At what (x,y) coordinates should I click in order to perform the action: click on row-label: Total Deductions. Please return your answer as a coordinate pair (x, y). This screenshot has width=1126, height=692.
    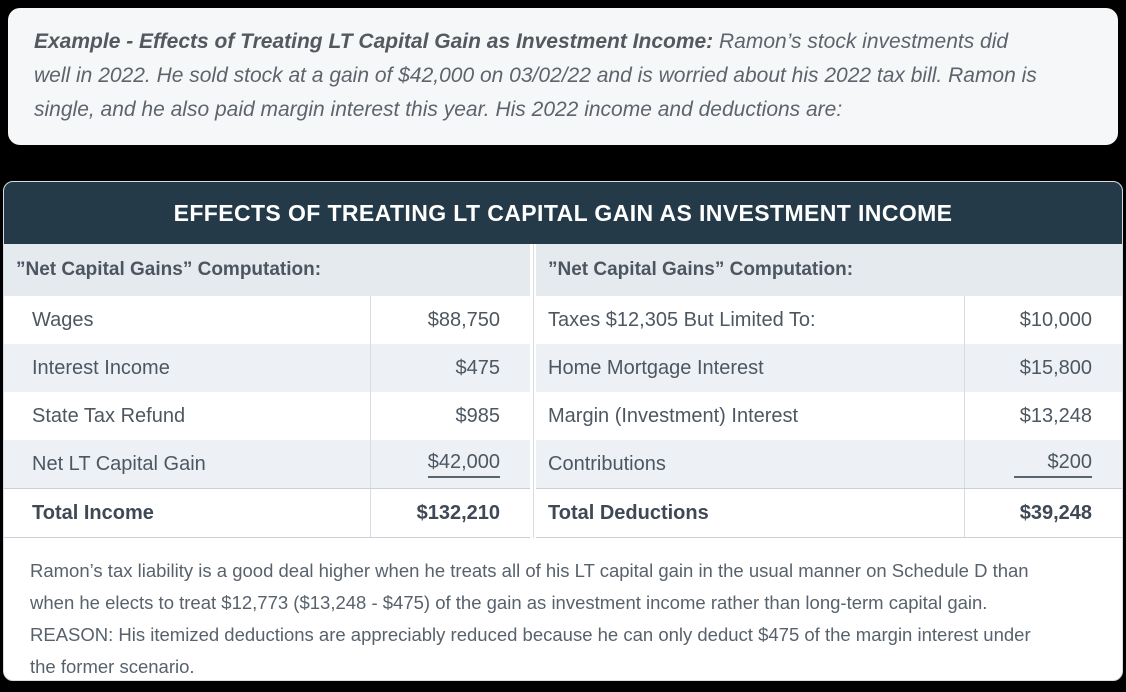
    Looking at the image, I should click on (628, 512).